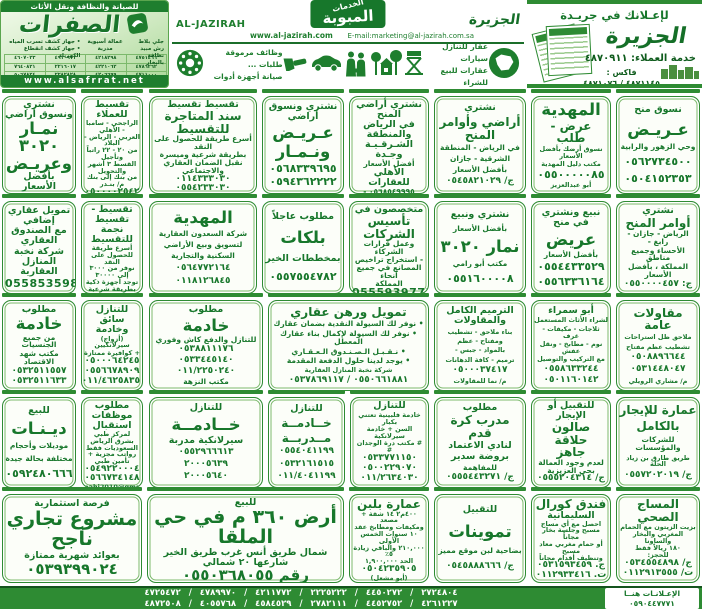 This screenshot has width=702, height=609. I want to click on al-jazirah-website: www.al-jazirah.com, so click(291, 35).